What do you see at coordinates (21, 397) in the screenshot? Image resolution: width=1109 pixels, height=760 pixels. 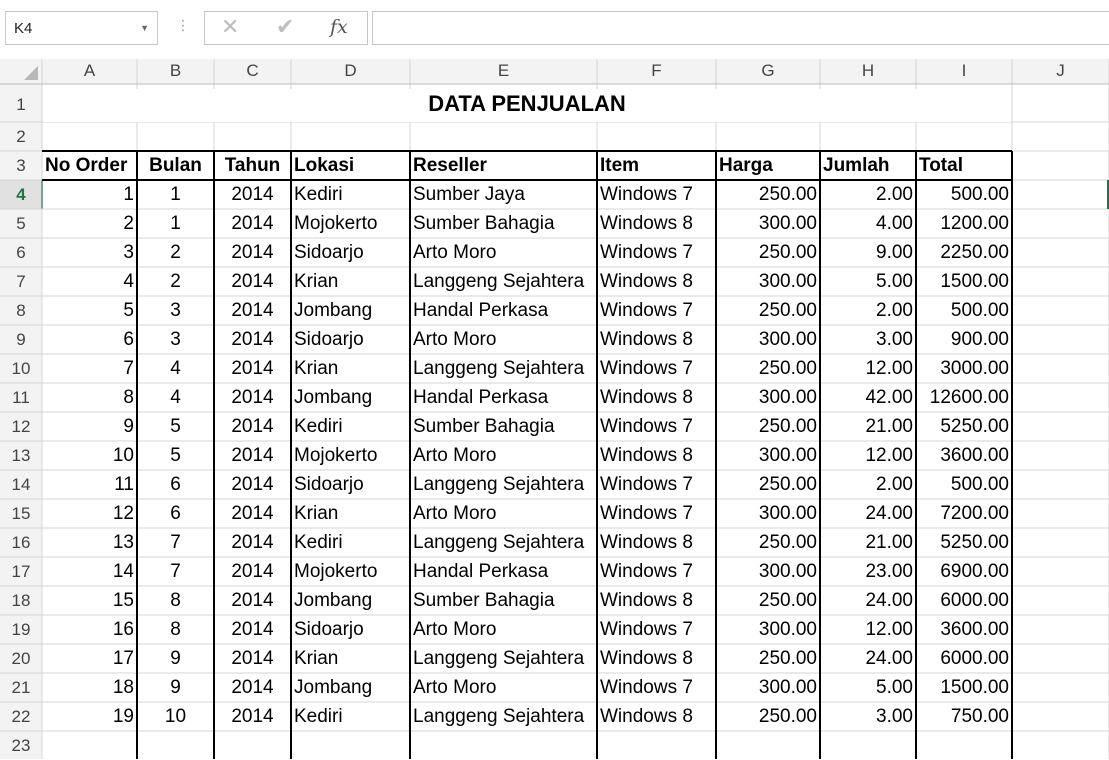 I see `row-header-11: 11` at bounding box center [21, 397].